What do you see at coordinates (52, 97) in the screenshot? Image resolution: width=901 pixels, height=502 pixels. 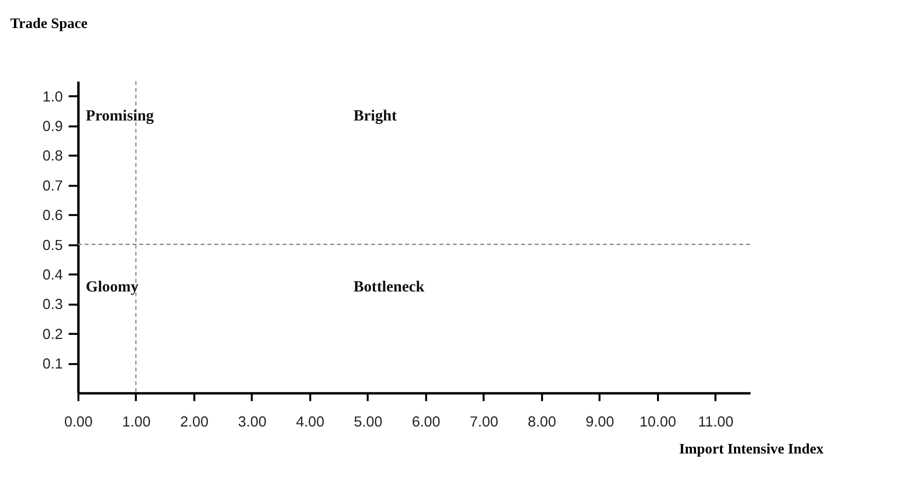 I see `y-tick-label: 1.0` at bounding box center [52, 97].